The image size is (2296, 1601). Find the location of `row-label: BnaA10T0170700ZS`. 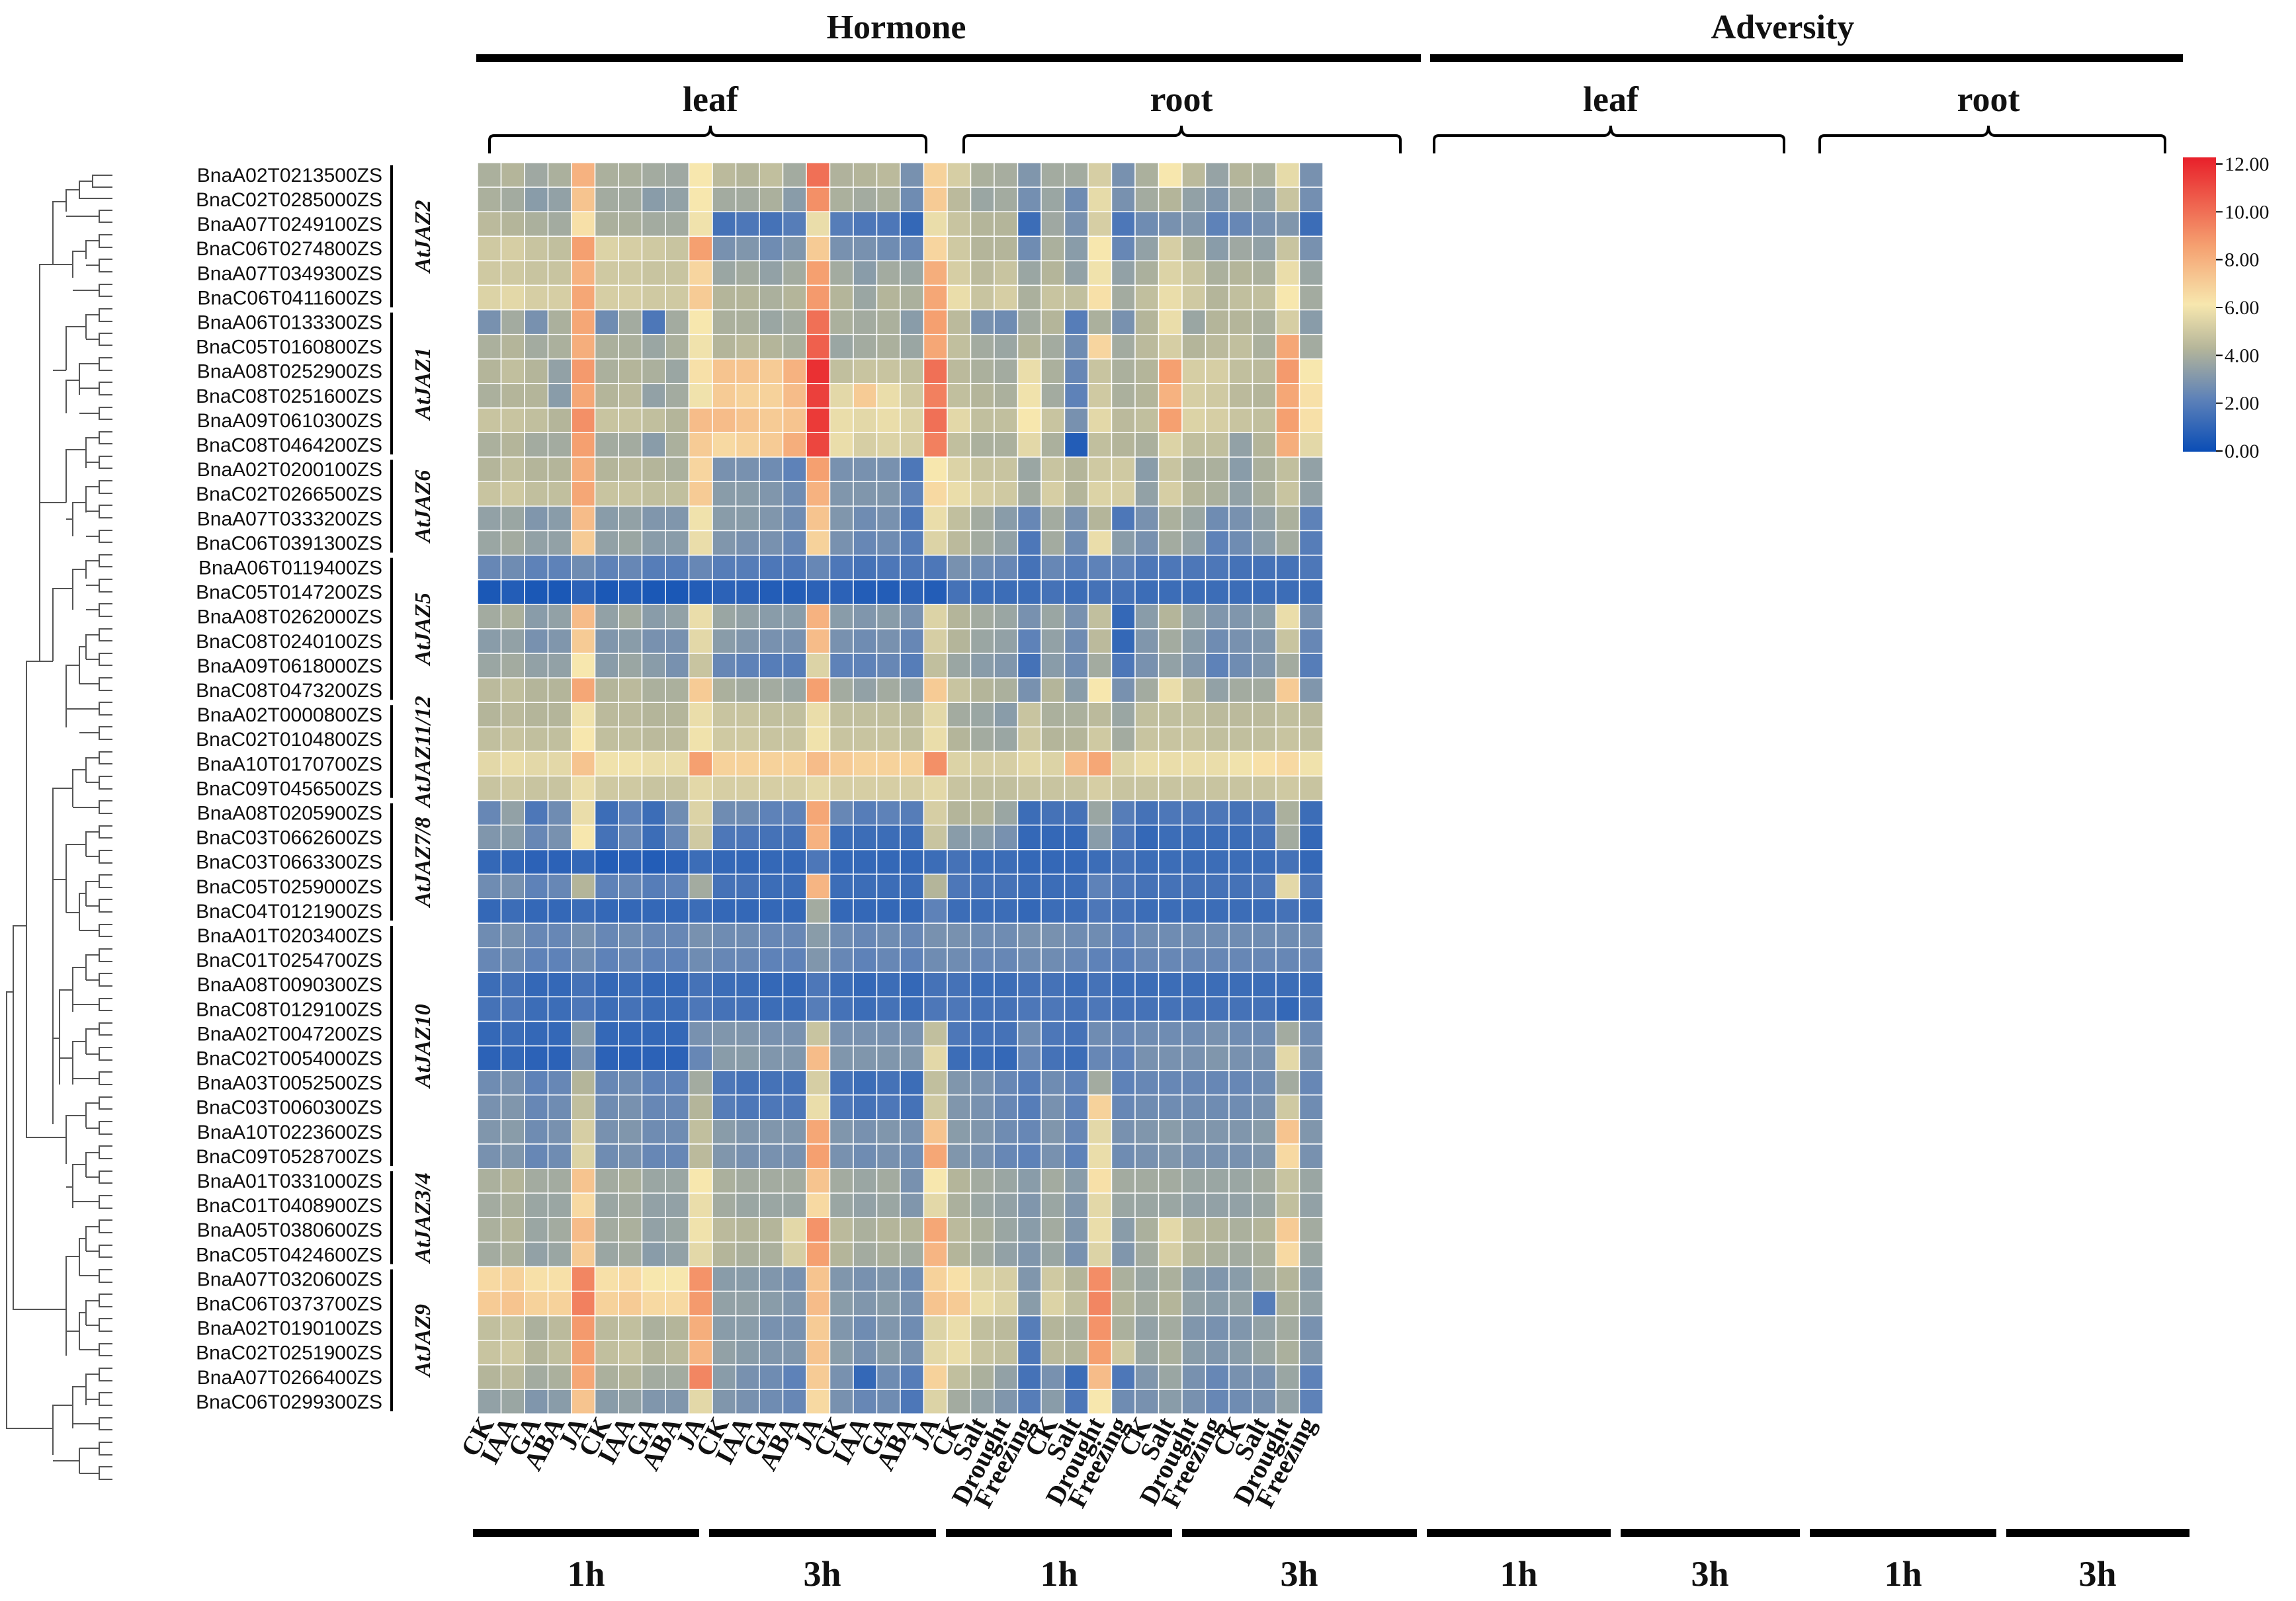

row-label: BnaA10T0170700ZS is located at coordinates (289, 764).